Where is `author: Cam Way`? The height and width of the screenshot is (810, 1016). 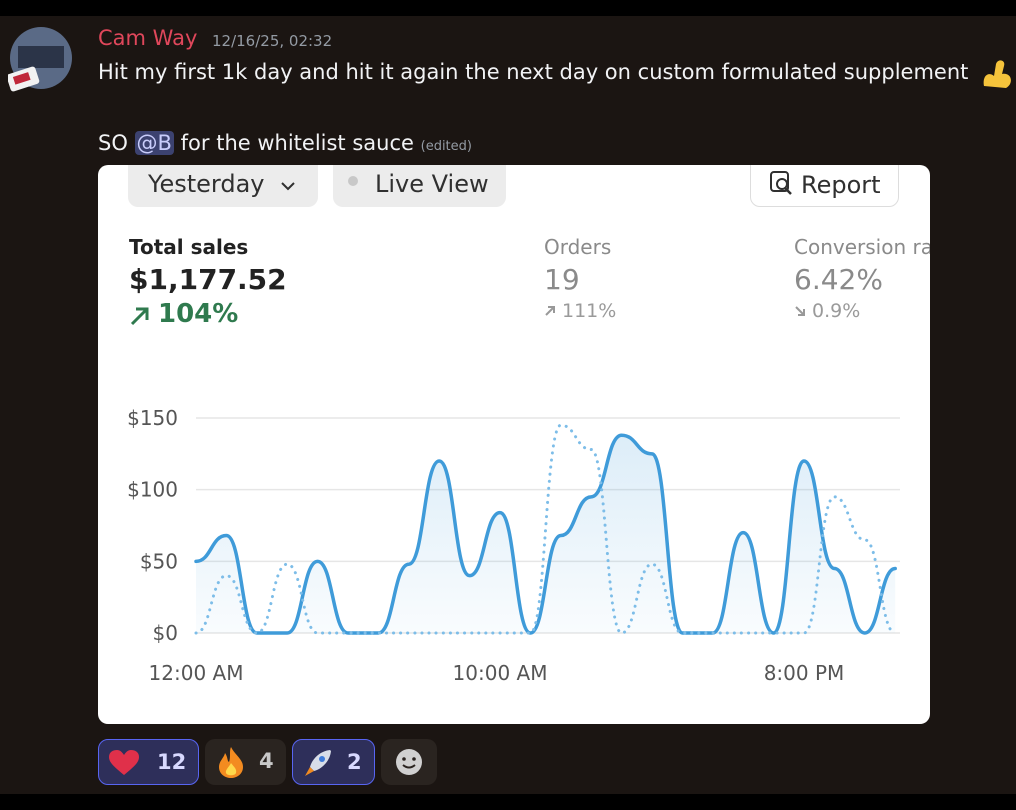 author: Cam Way is located at coordinates (148, 38).